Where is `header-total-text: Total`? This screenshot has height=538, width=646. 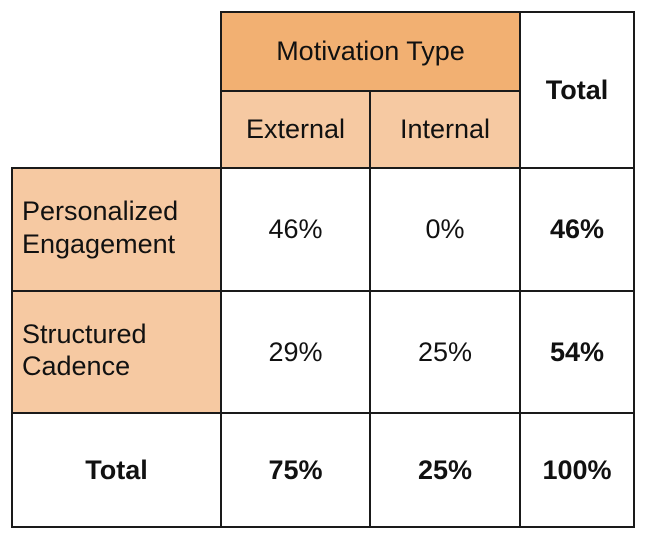 header-total-text: Total is located at coordinates (577, 89).